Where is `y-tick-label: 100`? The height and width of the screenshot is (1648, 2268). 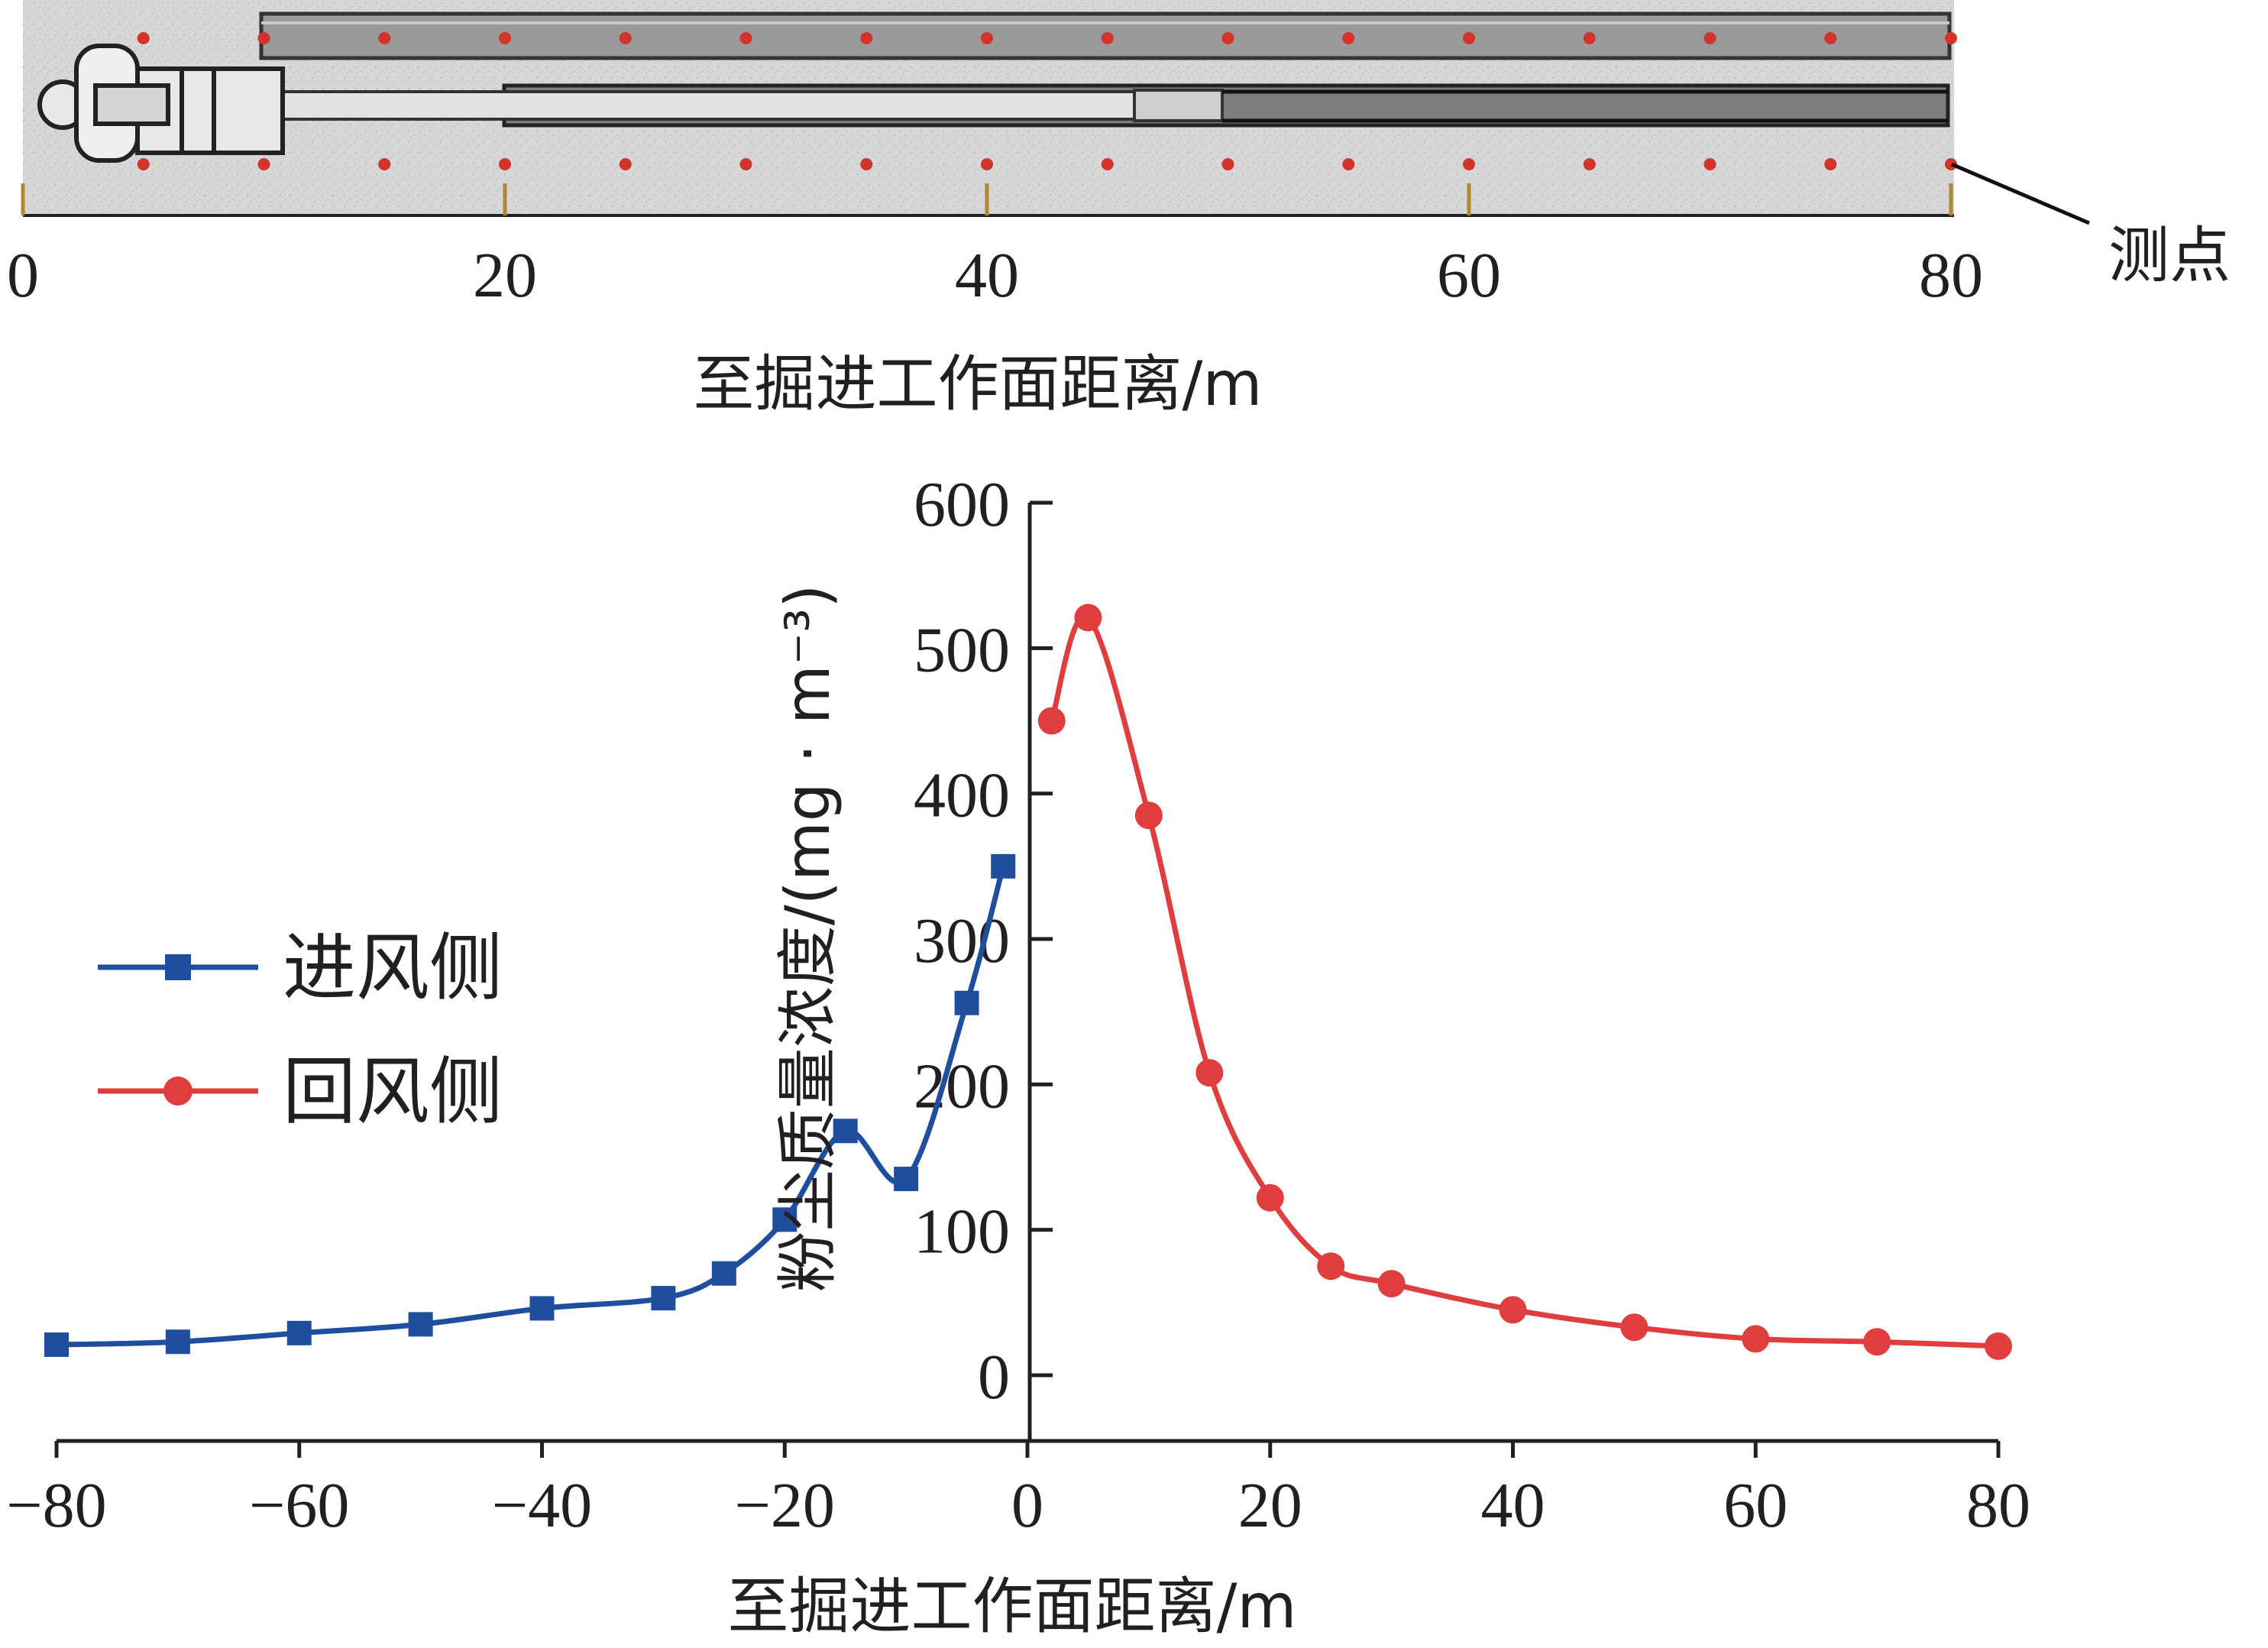
y-tick-label: 100 is located at coordinates (962, 1232).